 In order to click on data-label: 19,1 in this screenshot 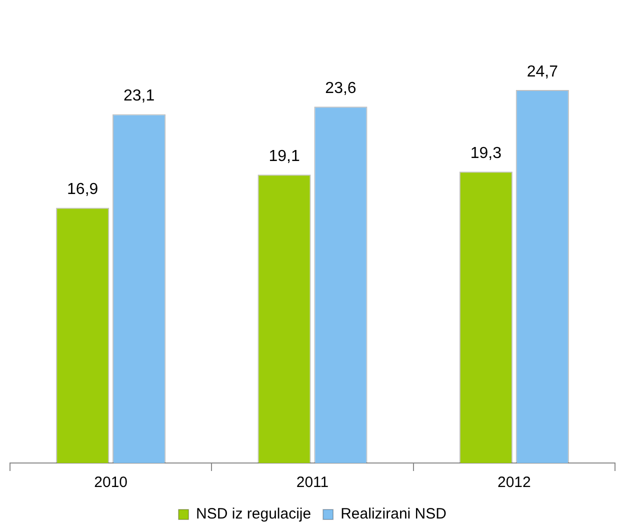, I will do `click(284, 156)`.